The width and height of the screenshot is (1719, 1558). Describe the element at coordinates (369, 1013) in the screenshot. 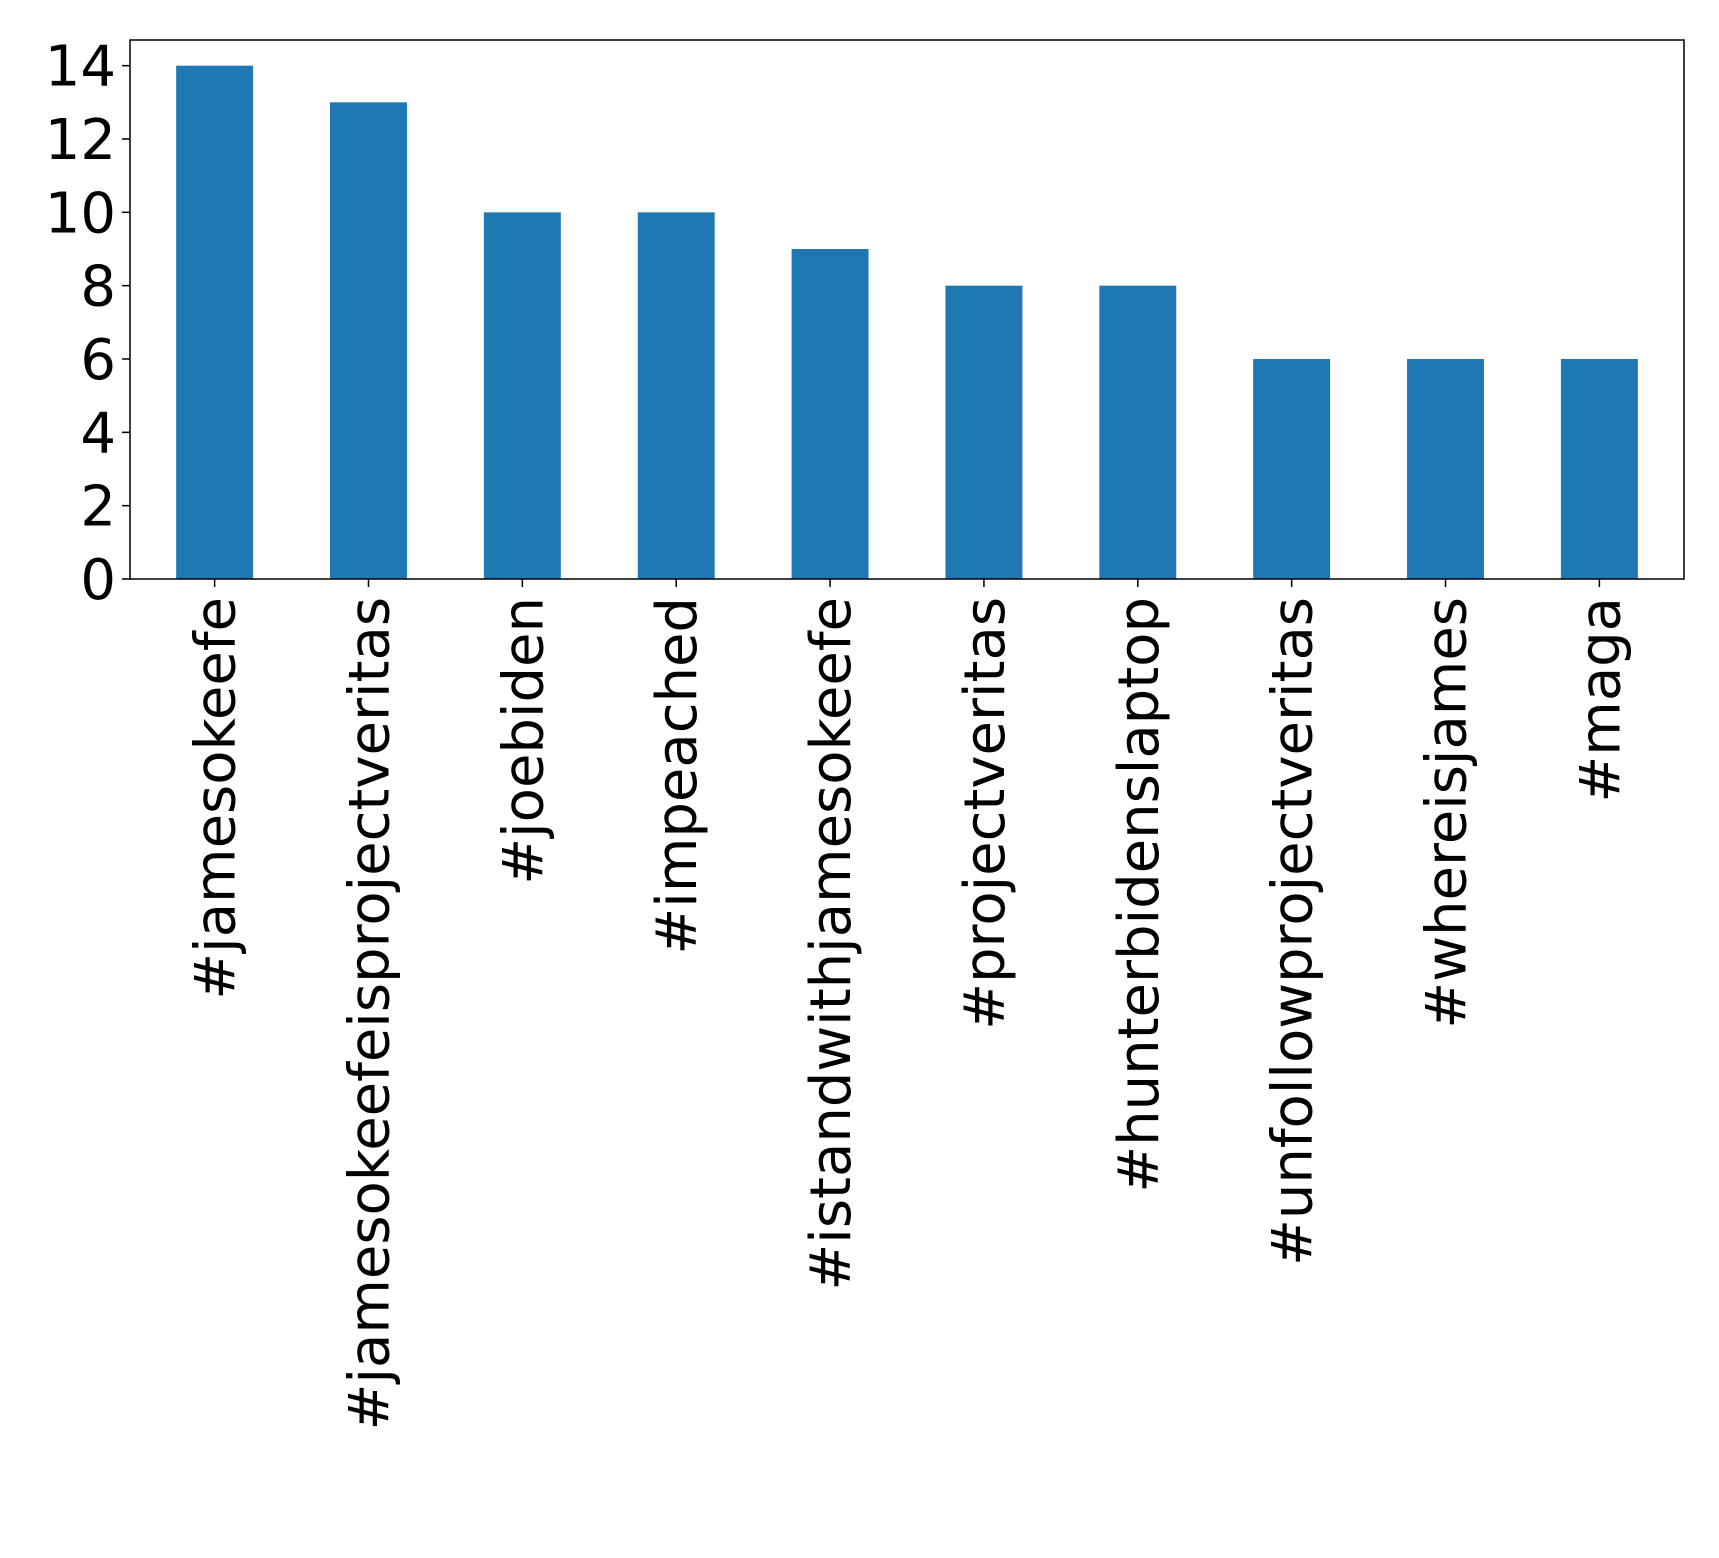

I see `x-tick-label: #jamesokeefeisprojectveritas` at that location.